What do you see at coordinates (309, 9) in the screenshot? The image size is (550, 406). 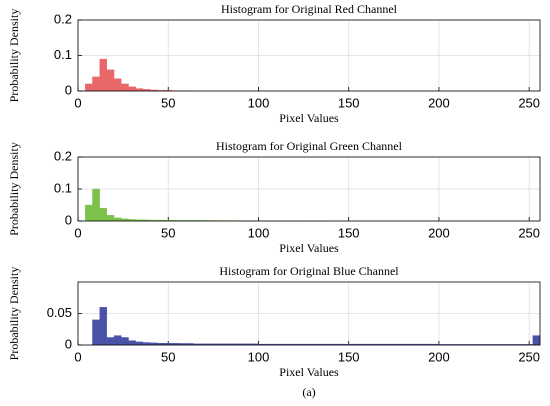 I see `chart-title: Histogram for Original Red Channel` at bounding box center [309, 9].